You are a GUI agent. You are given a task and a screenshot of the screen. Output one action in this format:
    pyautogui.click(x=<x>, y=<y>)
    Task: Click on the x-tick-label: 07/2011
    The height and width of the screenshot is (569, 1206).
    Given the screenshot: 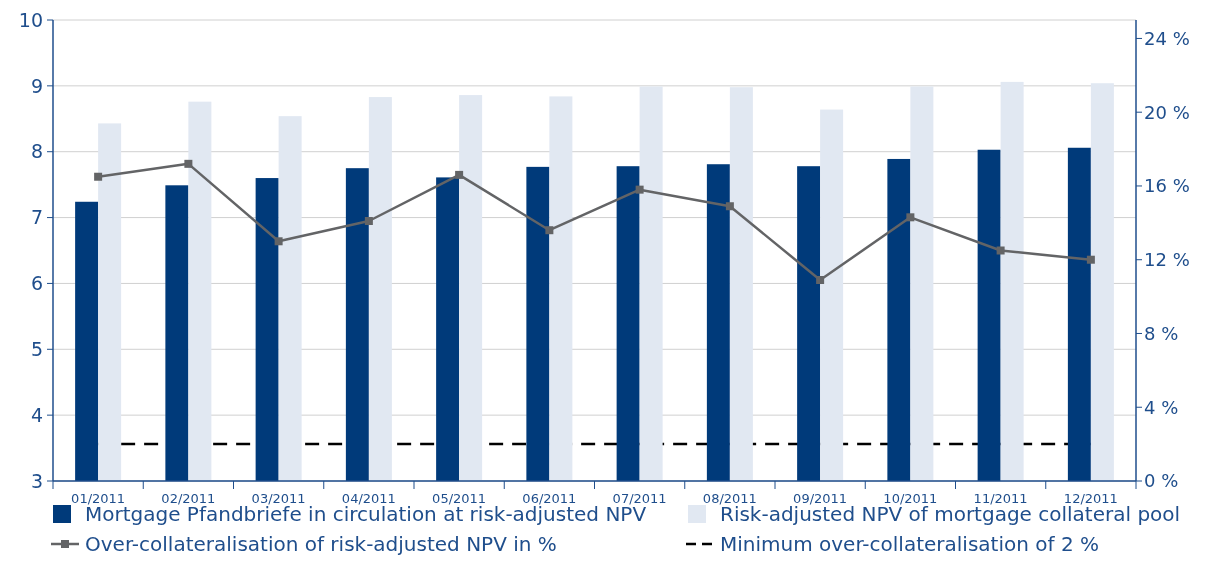 What is the action you would take?
    pyautogui.click(x=639, y=498)
    